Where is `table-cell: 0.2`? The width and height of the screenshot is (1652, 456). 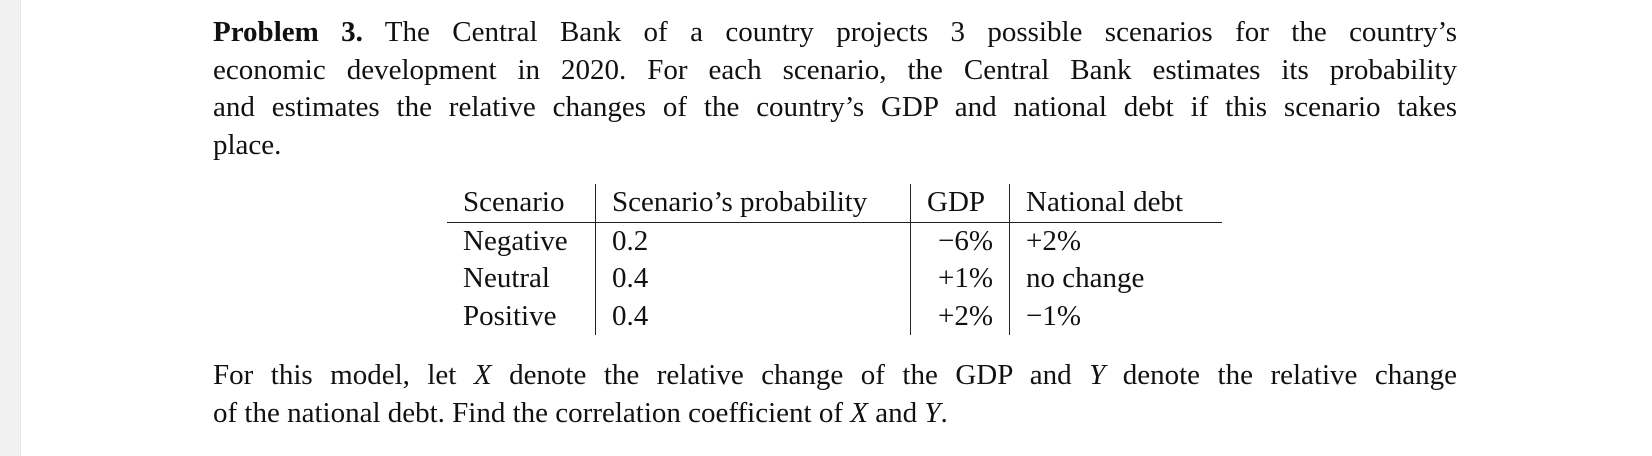 table-cell: 0.2 is located at coordinates (753, 241).